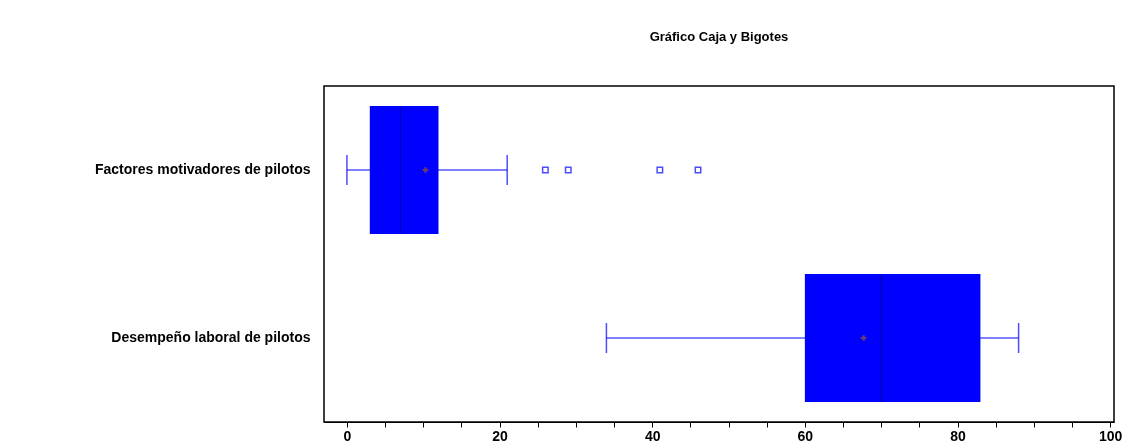 The width and height of the screenshot is (1128, 447). I want to click on y-tick-label: Factores motivadores de pilotos, so click(203, 169).